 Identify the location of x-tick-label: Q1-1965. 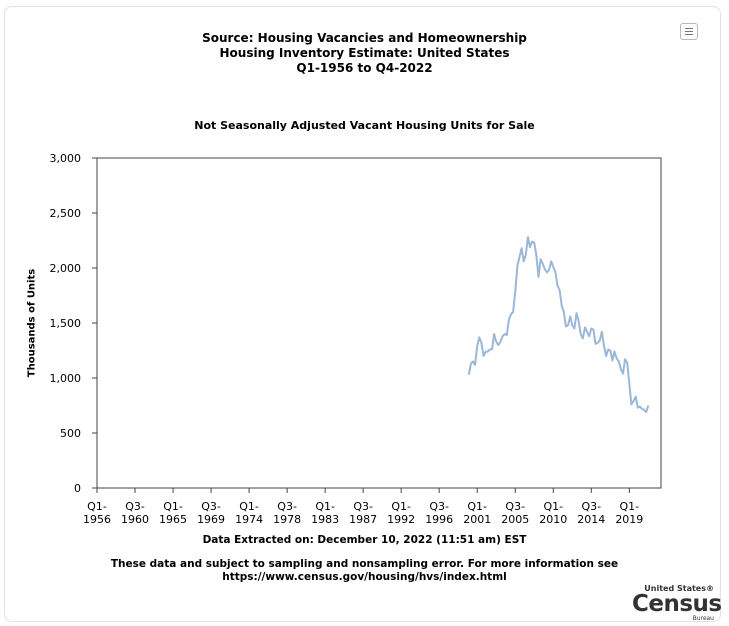
(173, 513).